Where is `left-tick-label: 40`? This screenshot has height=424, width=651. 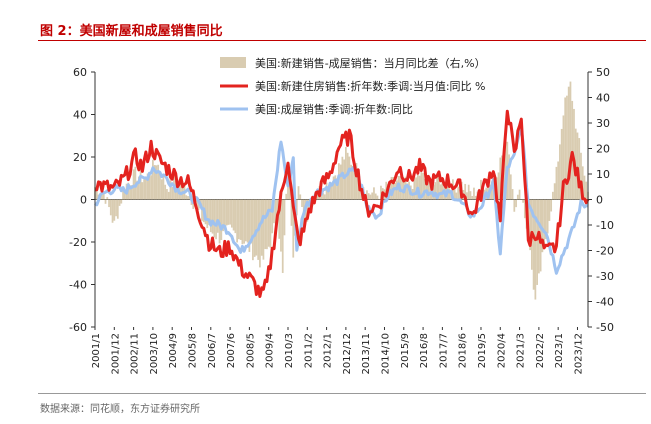
left-tick-label: 40 is located at coordinates (80, 115).